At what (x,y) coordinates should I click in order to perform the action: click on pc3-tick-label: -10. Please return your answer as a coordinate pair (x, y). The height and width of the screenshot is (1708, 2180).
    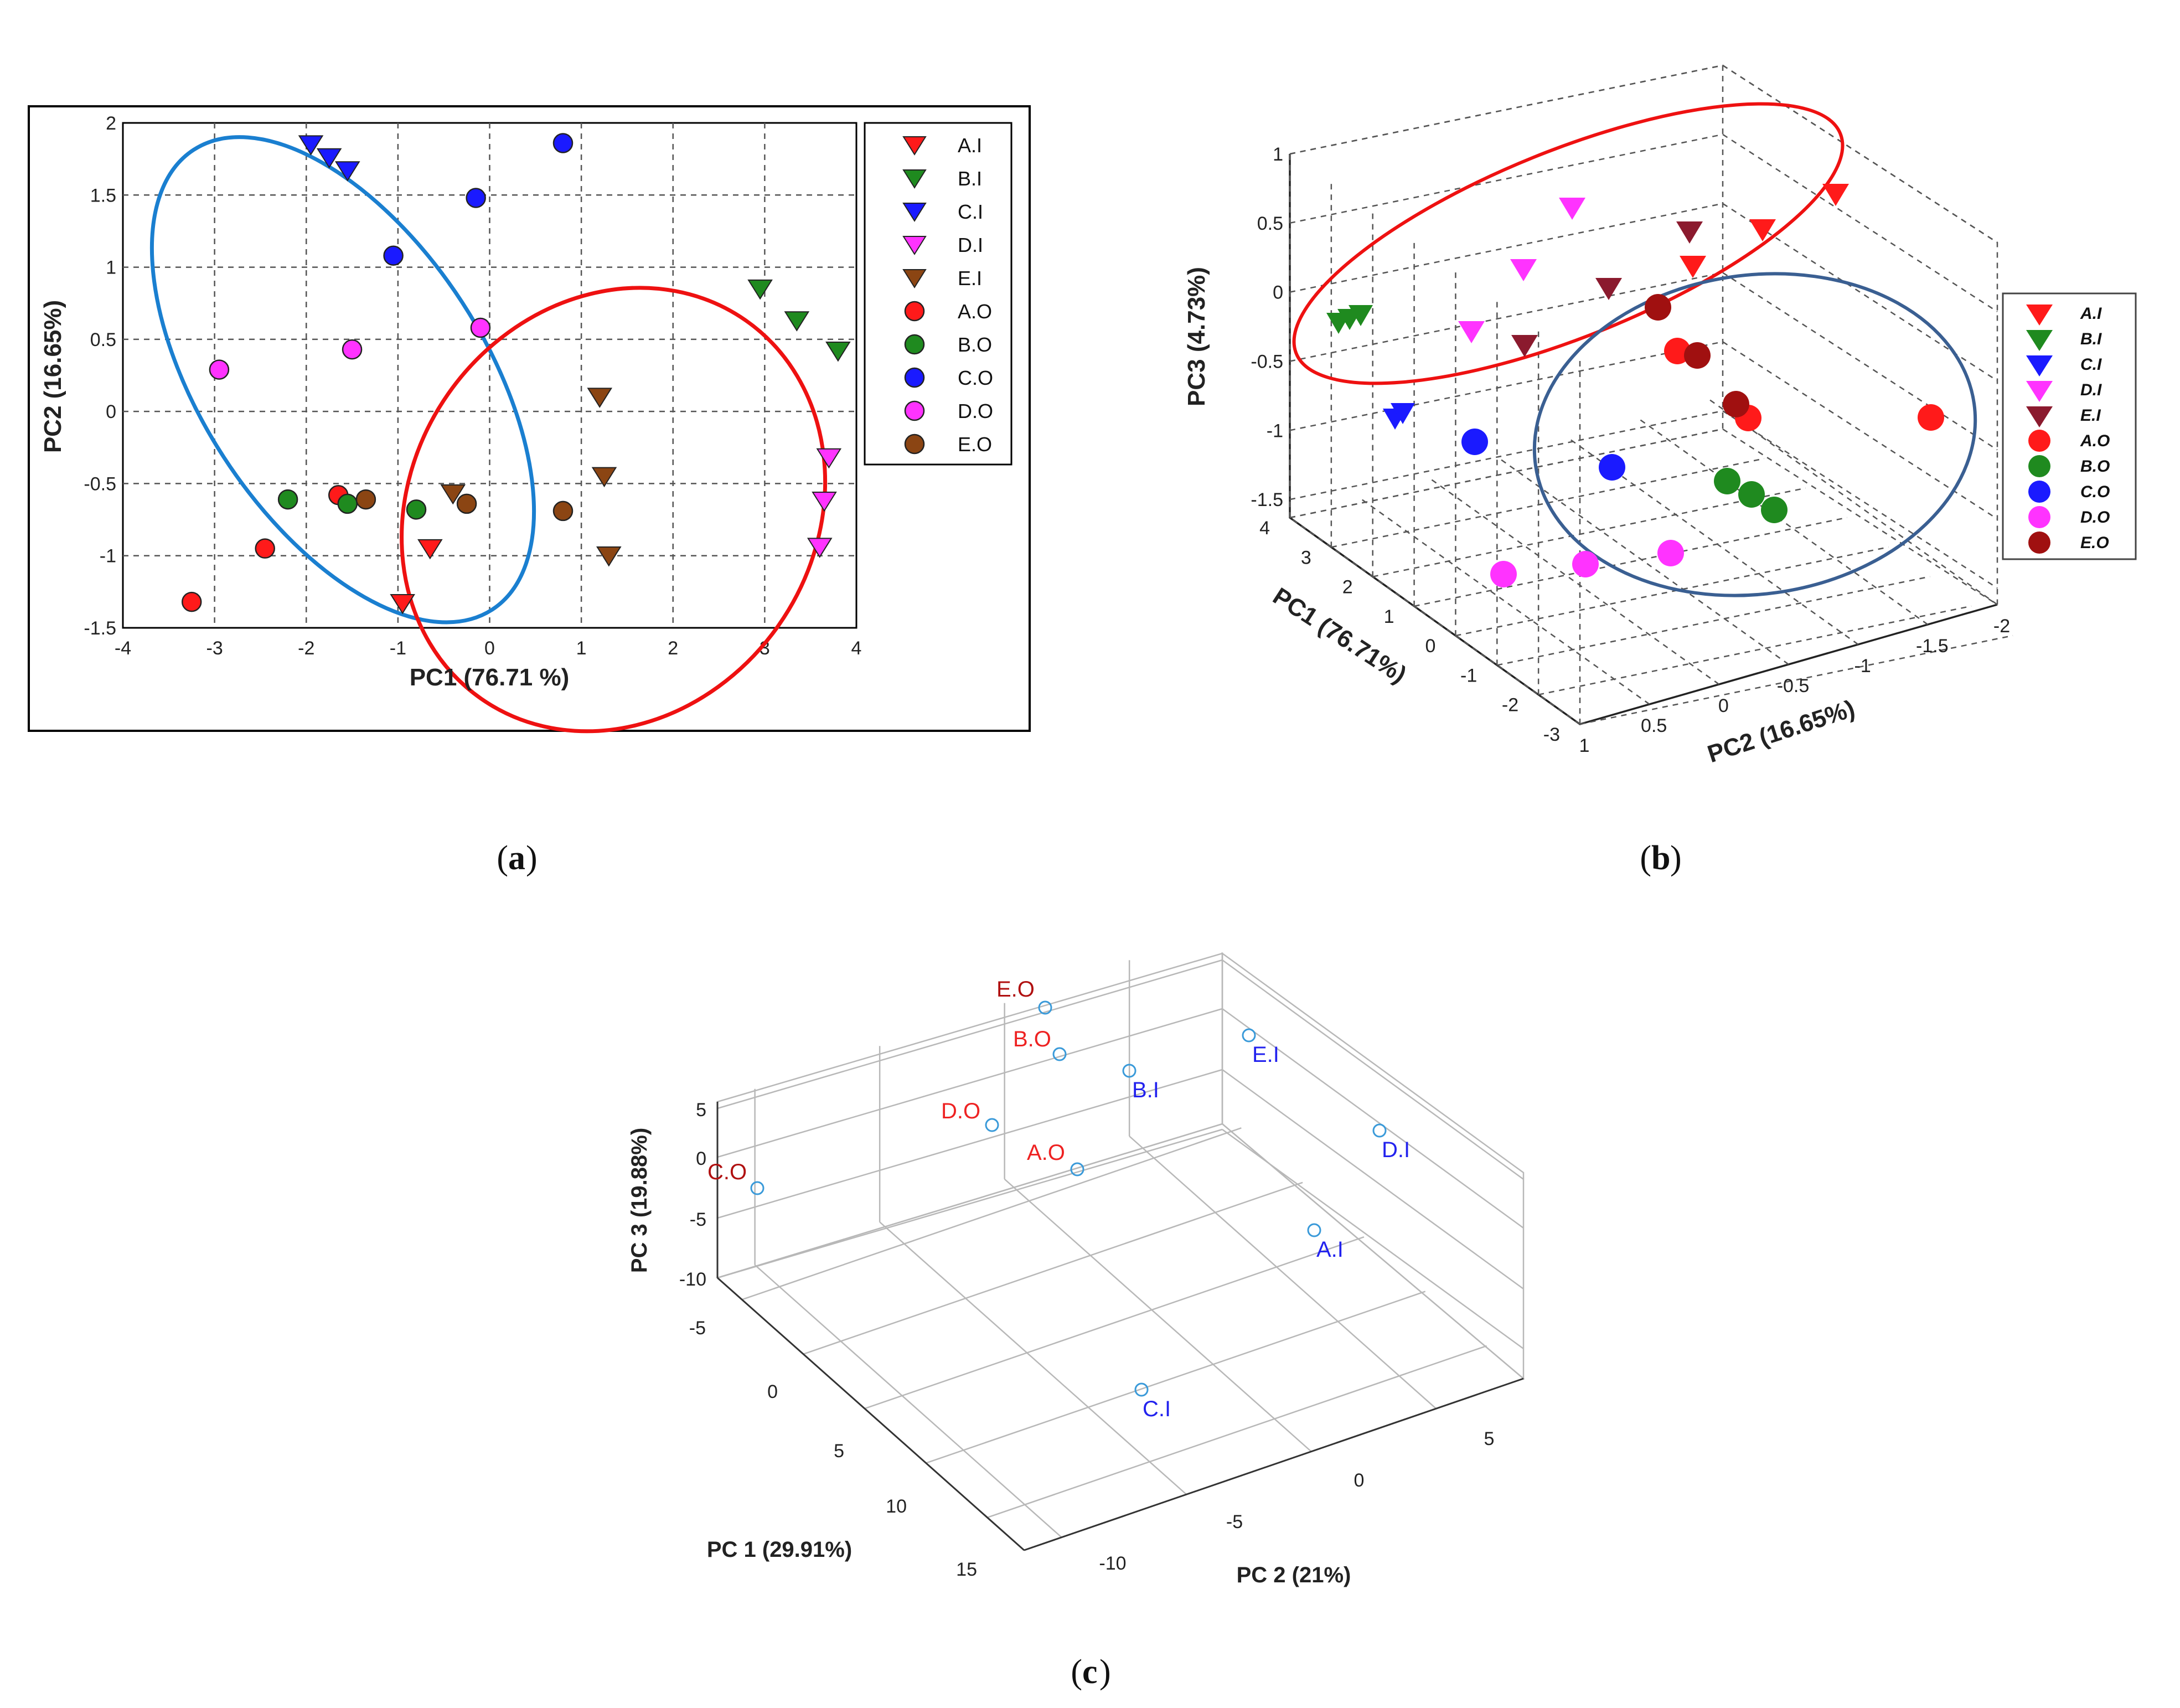
    Looking at the image, I should click on (693, 1279).